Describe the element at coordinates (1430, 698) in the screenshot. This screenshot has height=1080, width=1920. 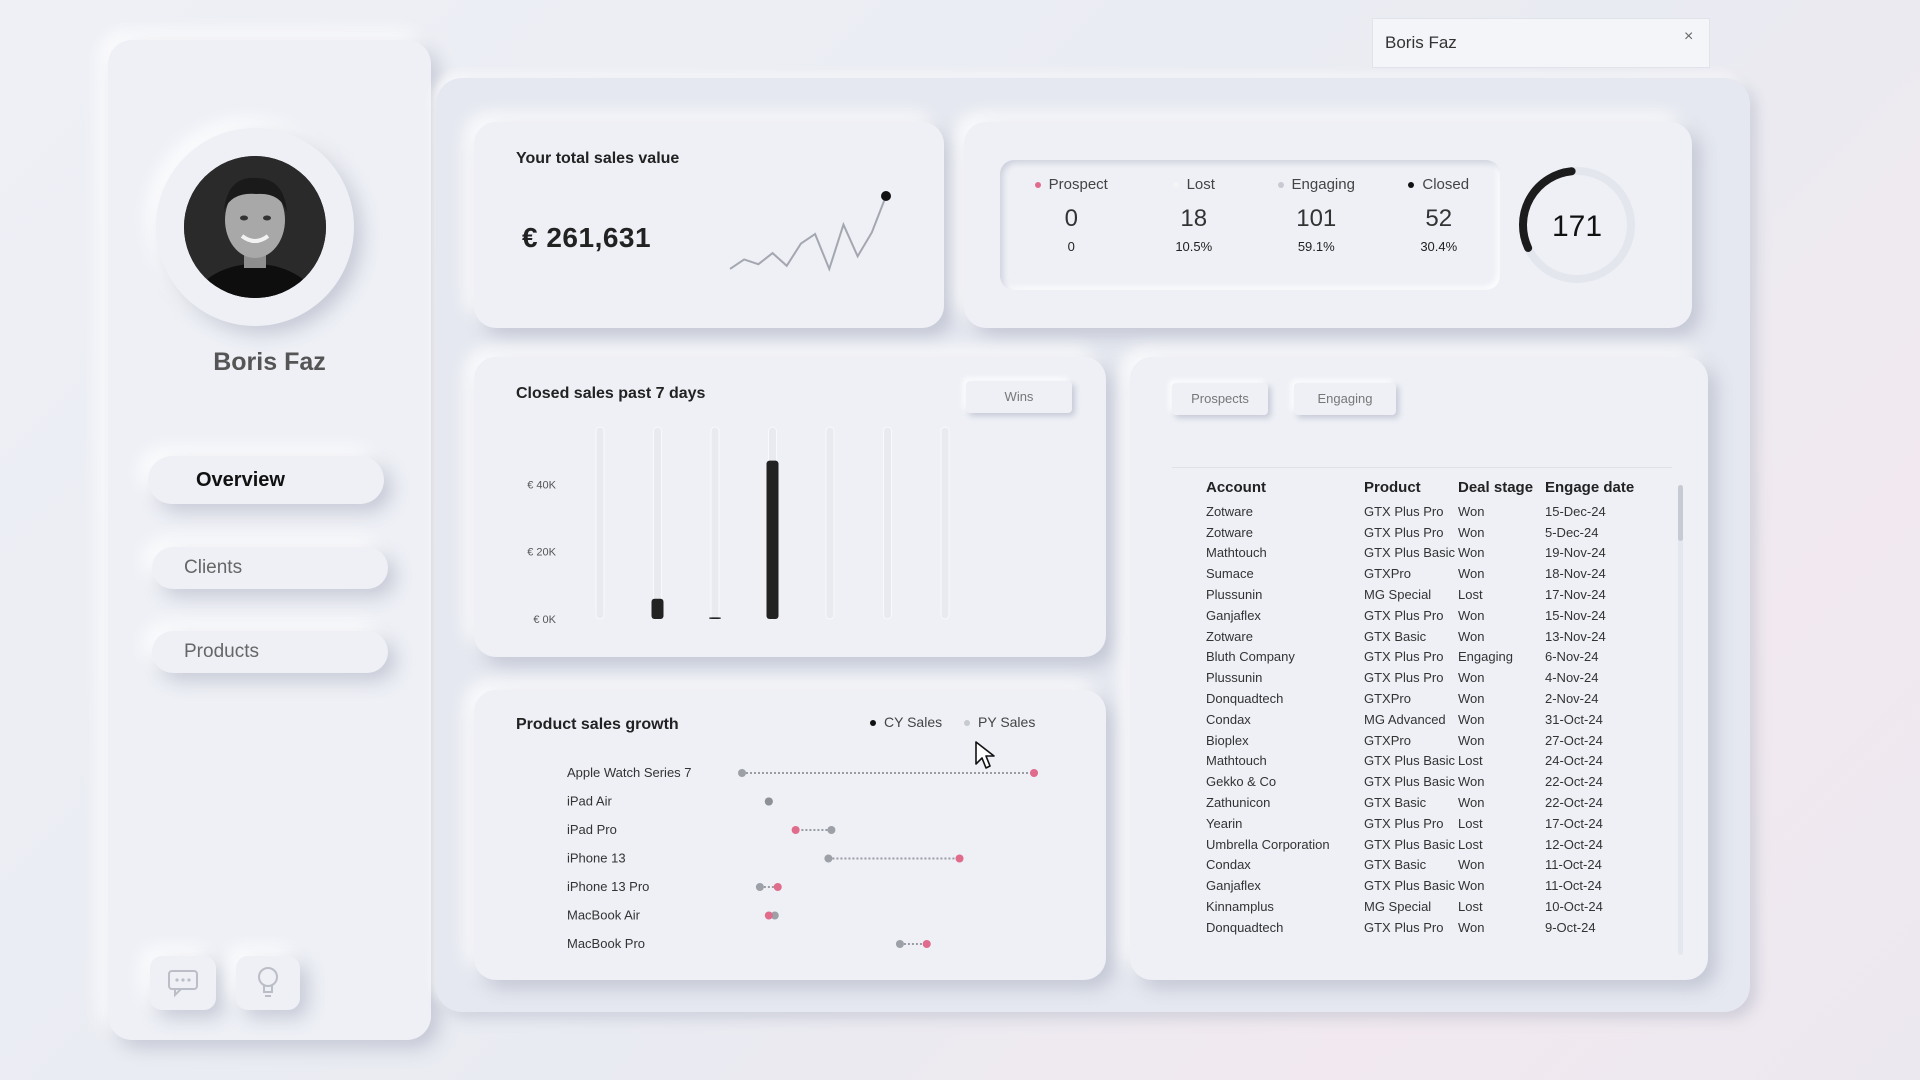
I see `table-row: Donquadtech GTXPro Won 2-Nov-24` at that location.